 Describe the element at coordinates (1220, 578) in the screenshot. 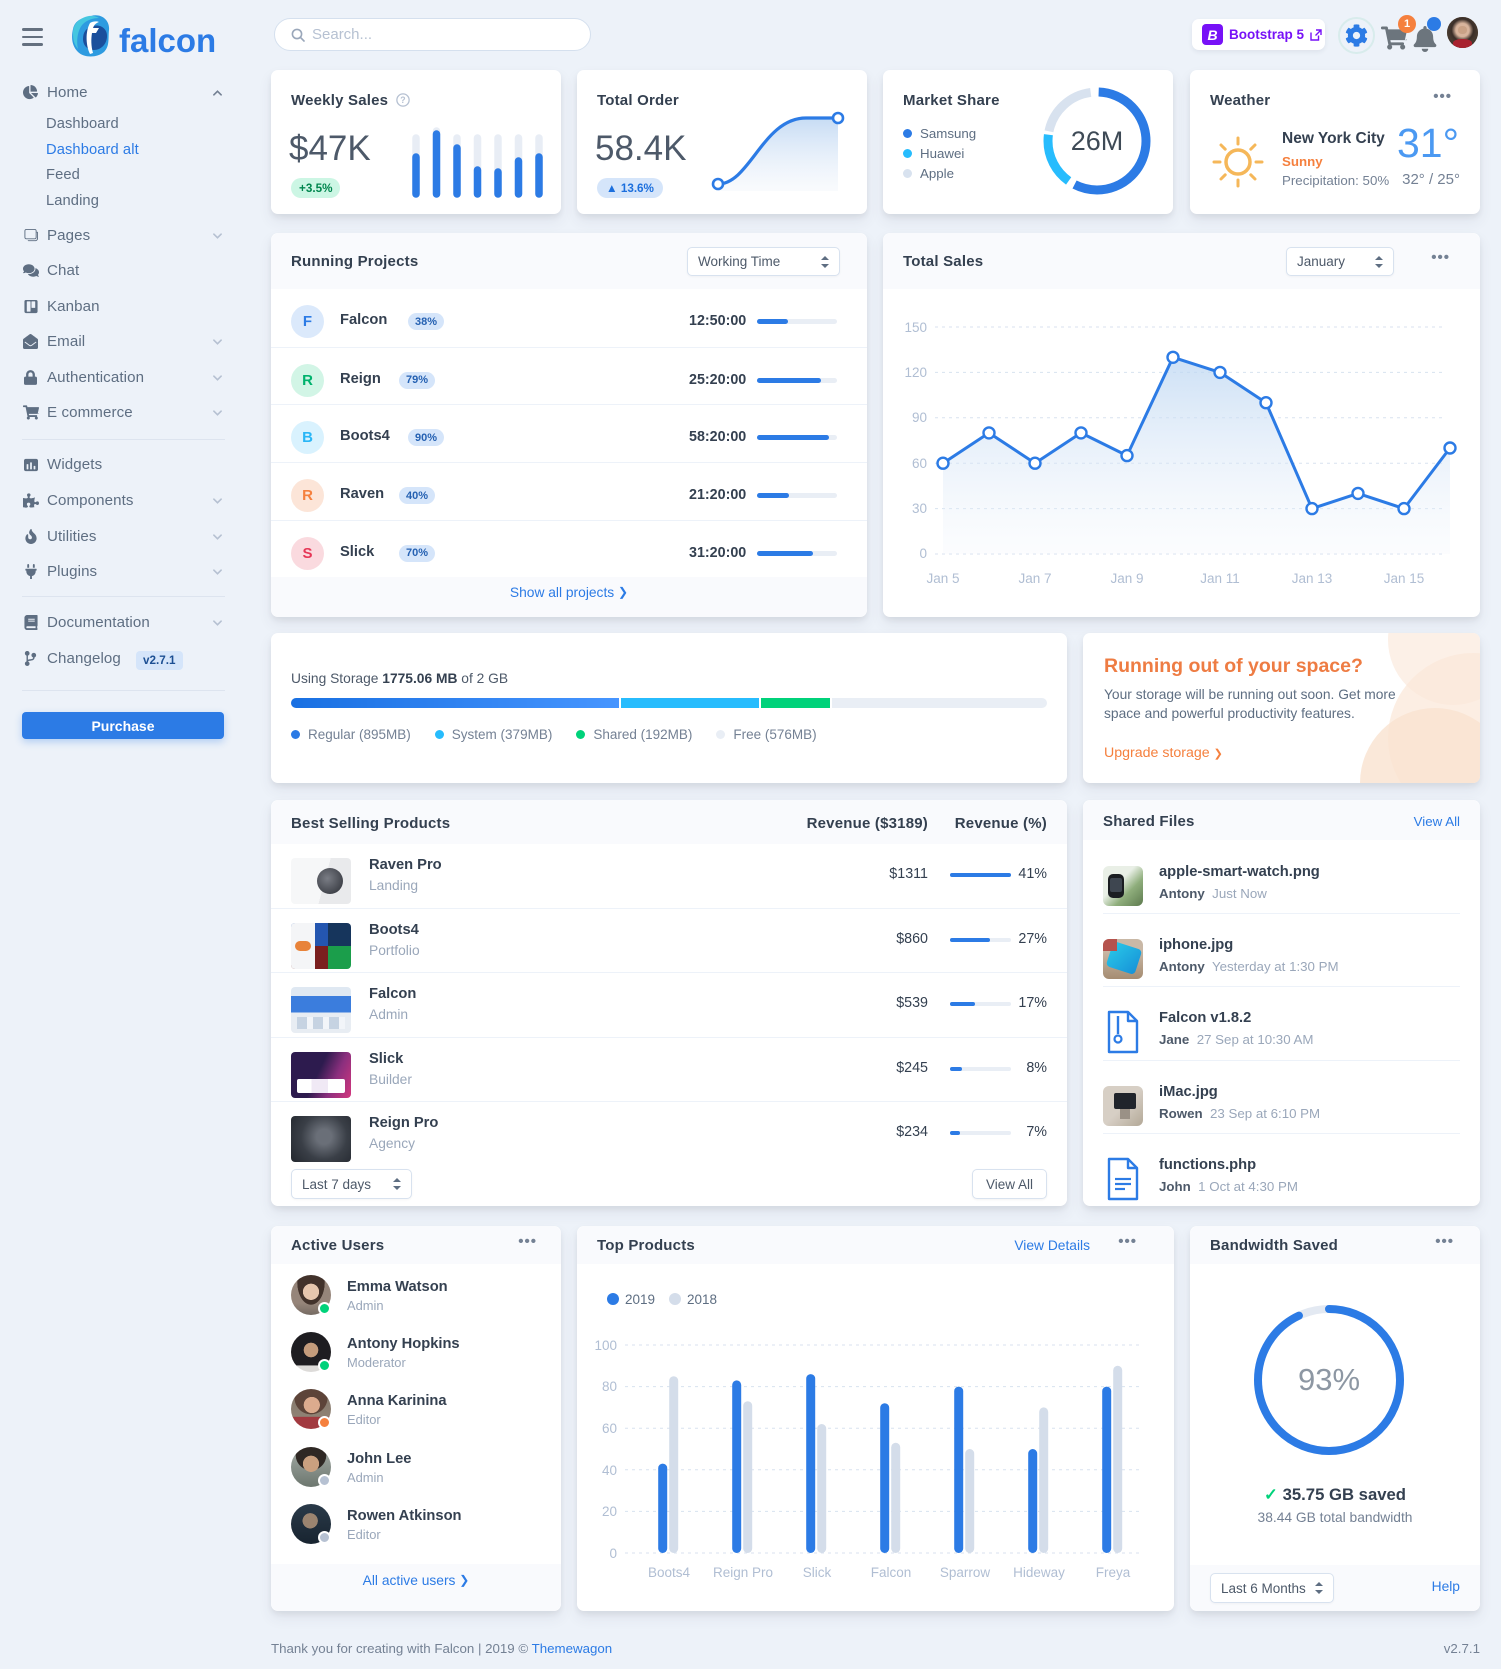

I see `svg-text: Jan 11` at that location.